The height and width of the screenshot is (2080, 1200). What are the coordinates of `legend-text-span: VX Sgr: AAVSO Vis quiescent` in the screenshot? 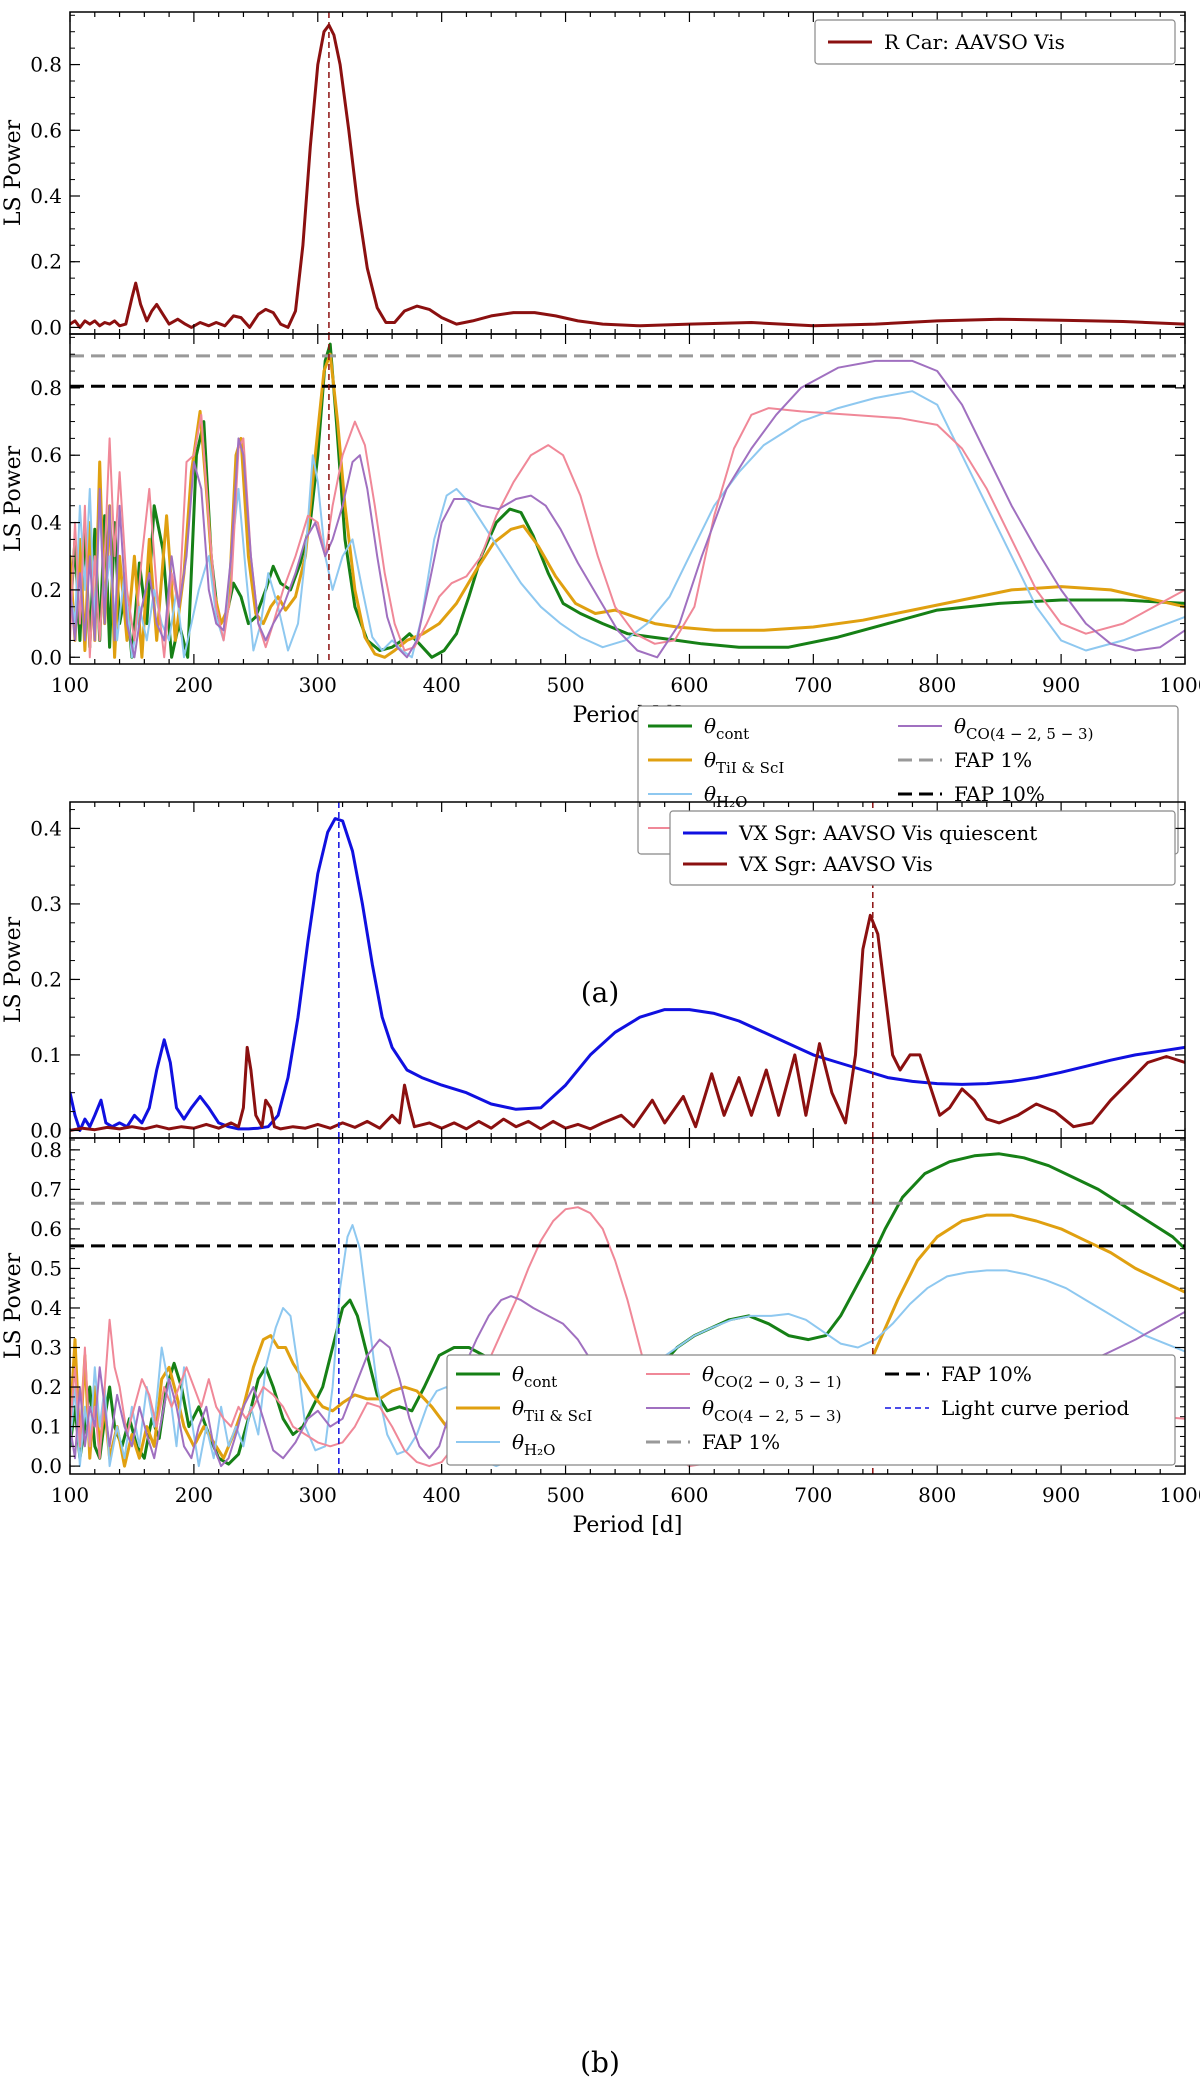 It's located at (887, 833).